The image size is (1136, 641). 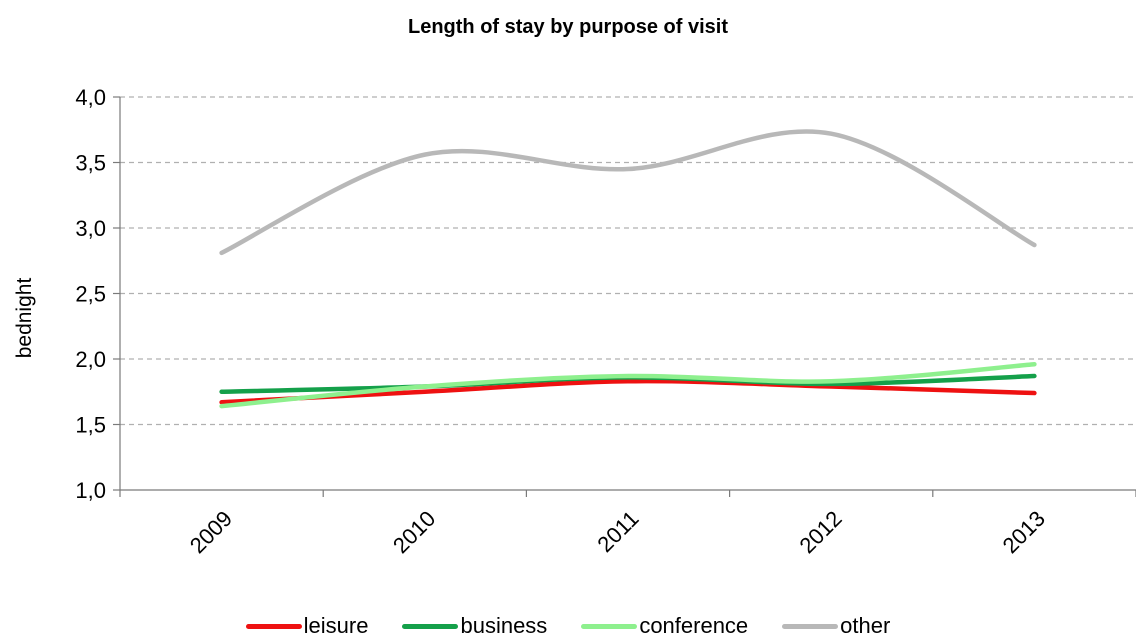 What do you see at coordinates (90, 490) in the screenshot?
I see `y-tick-label: 1,0` at bounding box center [90, 490].